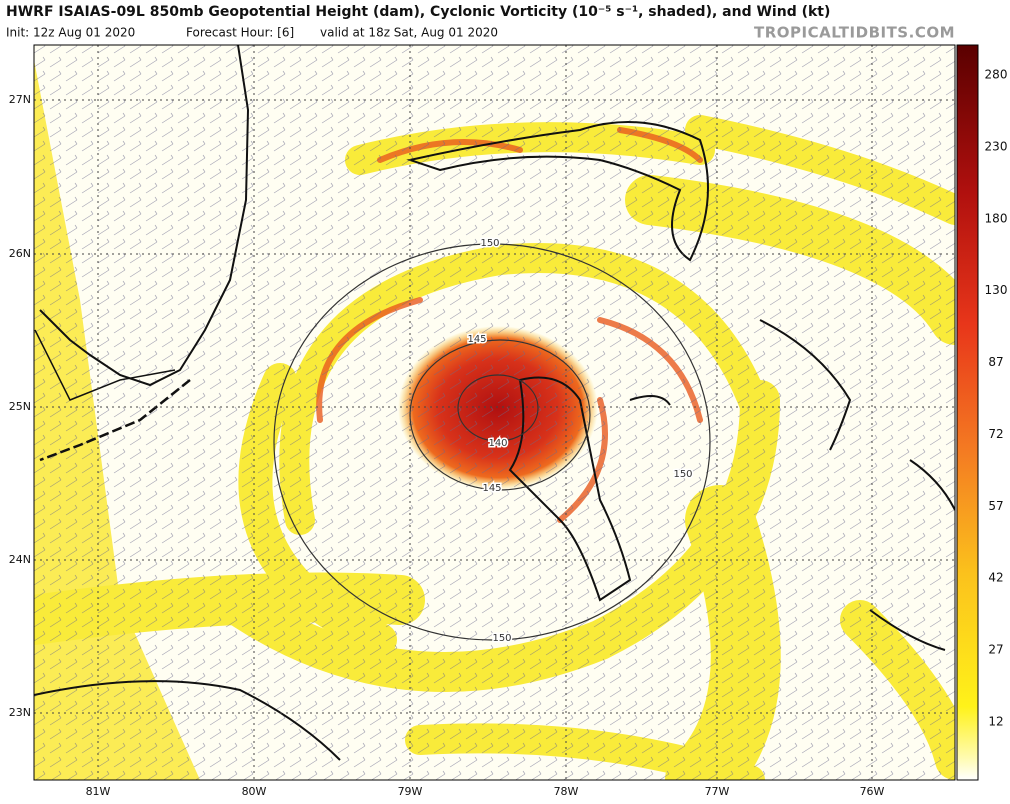  I want to click on colorbar-label: 87, so click(995, 362).